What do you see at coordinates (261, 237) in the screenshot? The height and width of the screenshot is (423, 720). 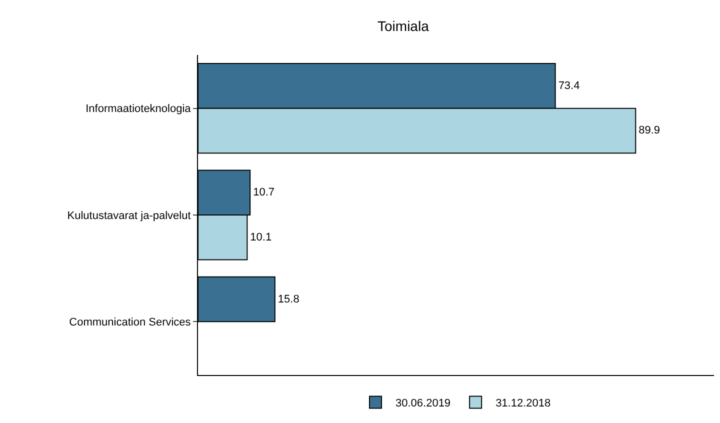 I see `data-label: 10.1` at bounding box center [261, 237].